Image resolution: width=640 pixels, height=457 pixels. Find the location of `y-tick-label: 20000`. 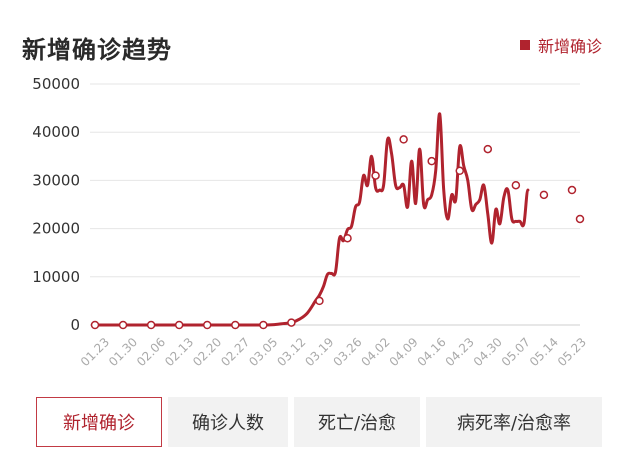

y-tick-label: 20000 is located at coordinates (56, 229).